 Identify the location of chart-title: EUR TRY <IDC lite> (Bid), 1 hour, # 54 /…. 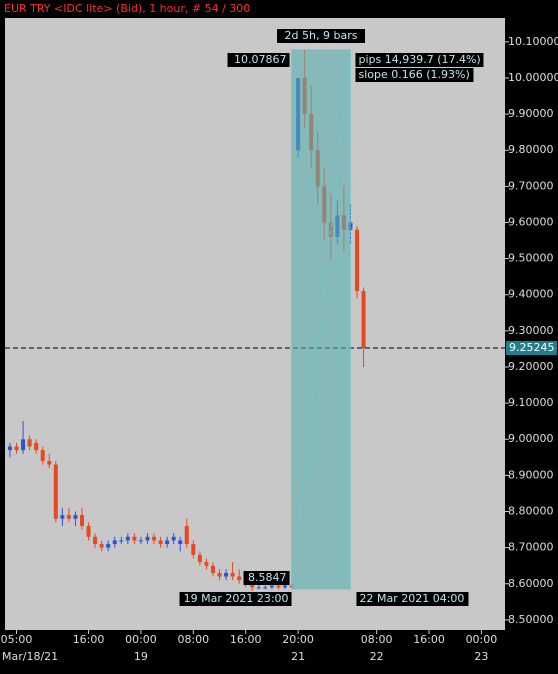
(127, 8).